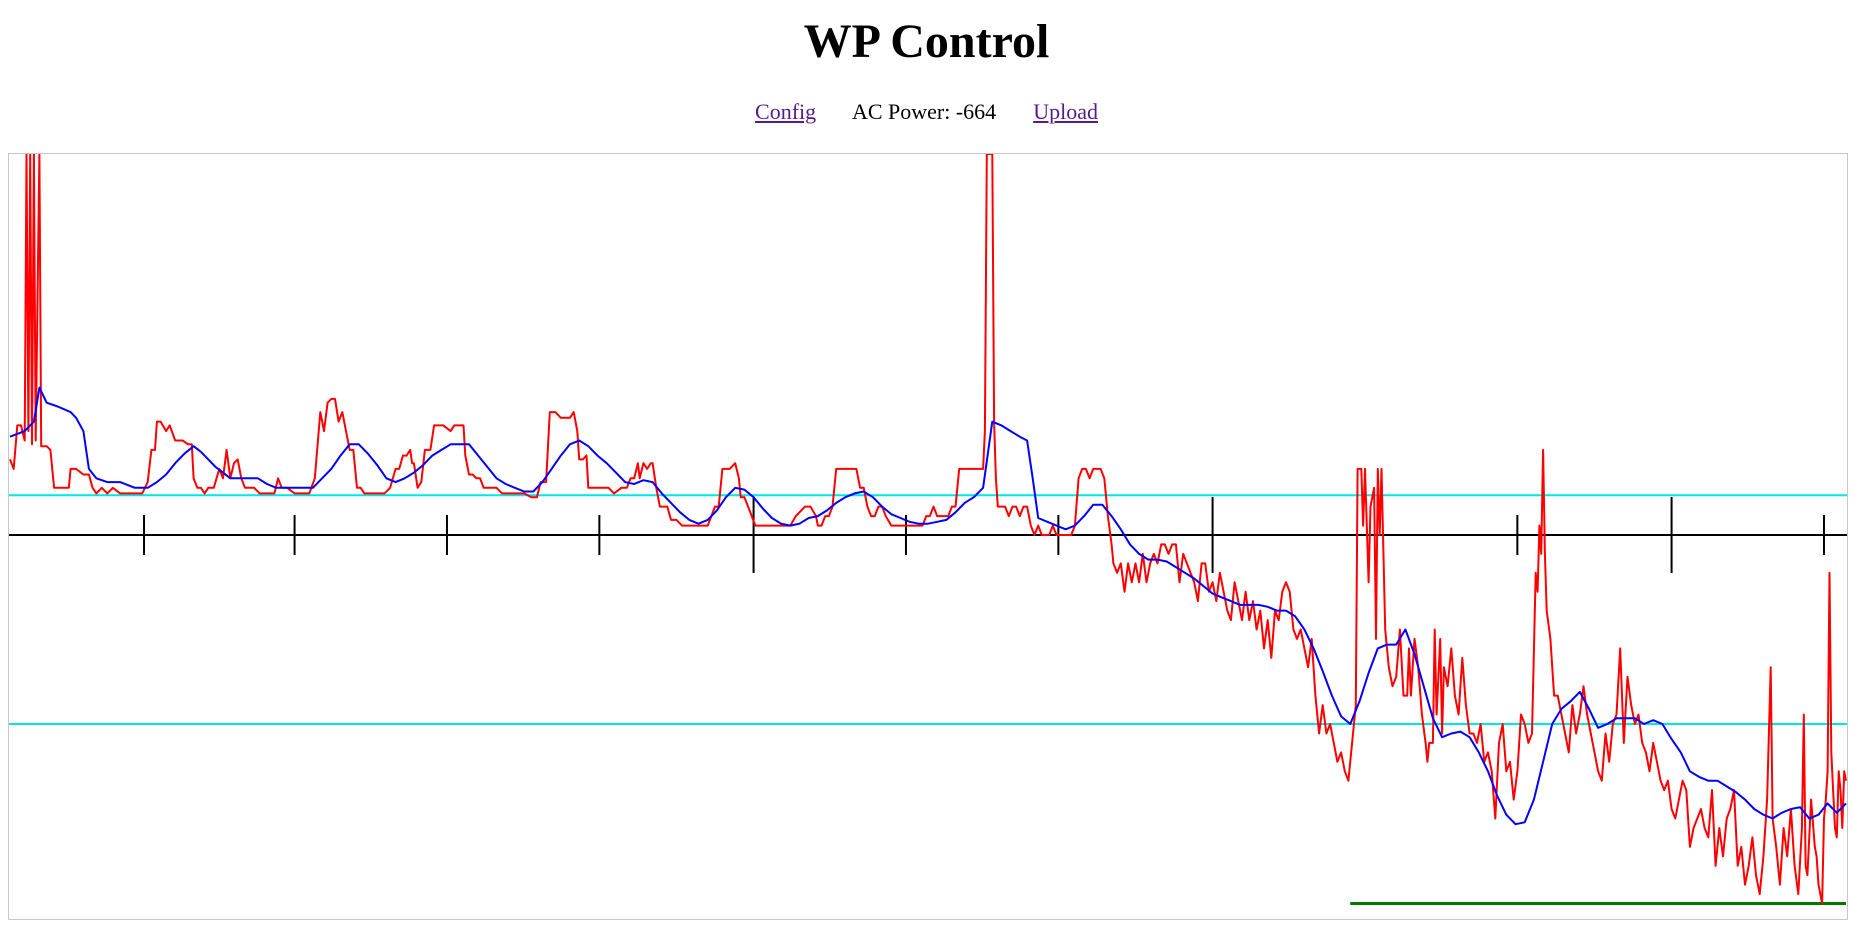 This screenshot has height=929, width=1853. I want to click on nav-bar: Config AC Power: -664 Upload, so click(926, 112).